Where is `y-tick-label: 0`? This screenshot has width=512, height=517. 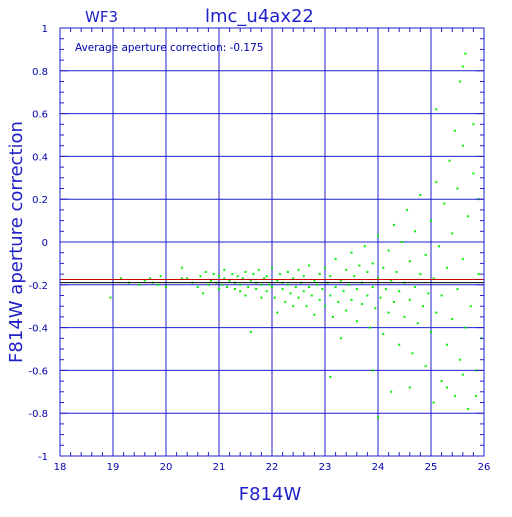
y-tick-label: 0 is located at coordinates (45, 243).